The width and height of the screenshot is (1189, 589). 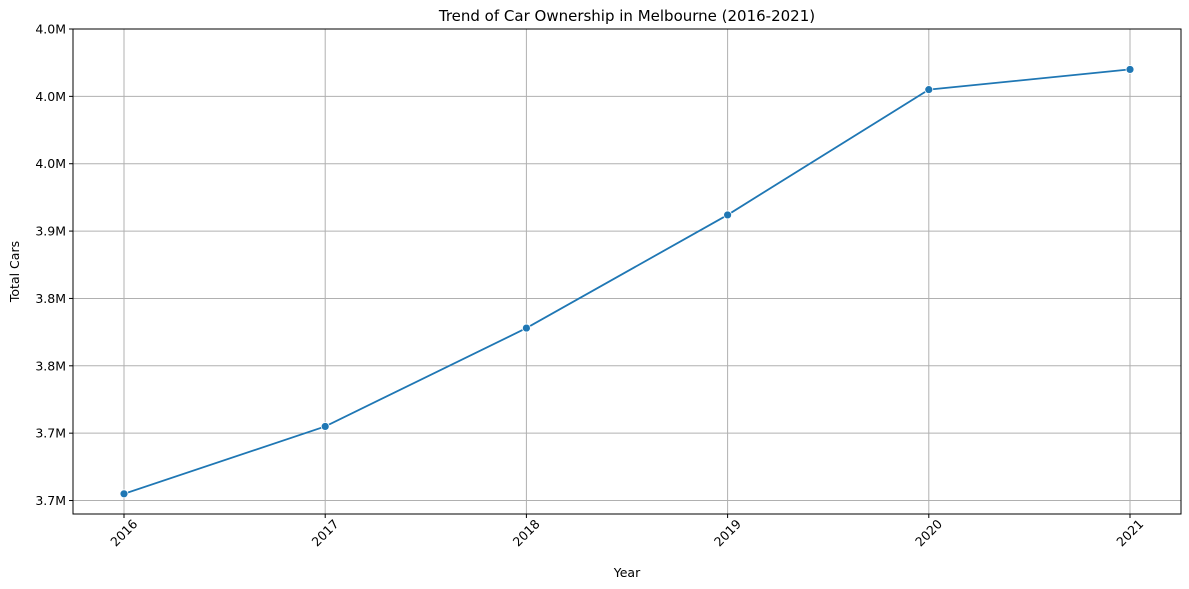 I want to click on y-axis-title: Total Cars, so click(x=14, y=272).